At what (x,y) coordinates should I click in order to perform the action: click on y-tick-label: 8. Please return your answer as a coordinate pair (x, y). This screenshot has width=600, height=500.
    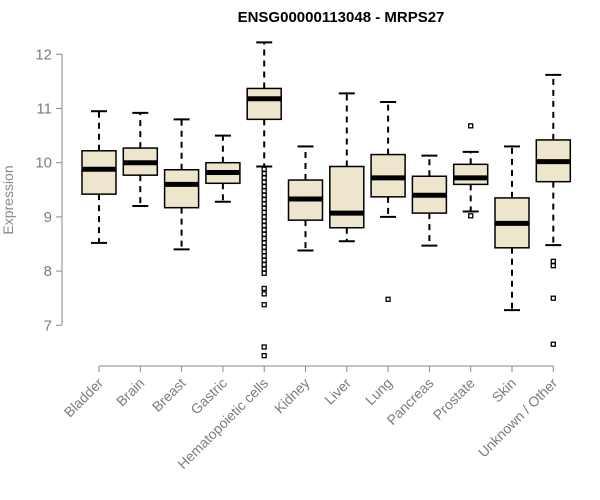
    Looking at the image, I should click on (48, 271).